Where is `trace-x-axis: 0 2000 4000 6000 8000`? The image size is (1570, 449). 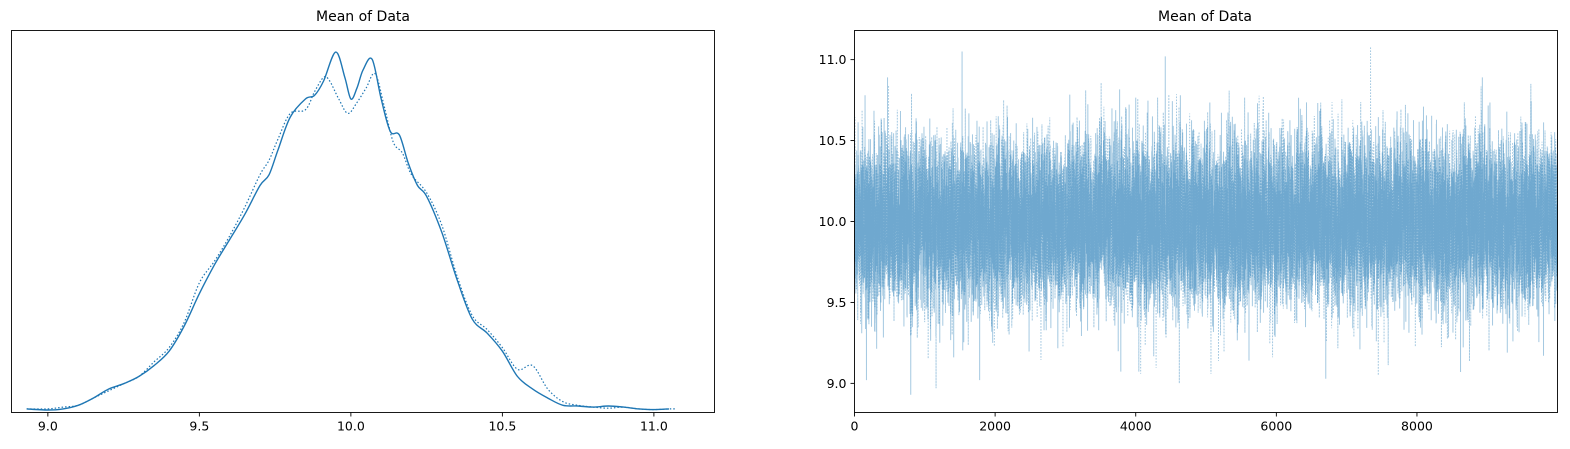 trace-x-axis: 0 2000 4000 6000 8000 is located at coordinates (1142, 423).